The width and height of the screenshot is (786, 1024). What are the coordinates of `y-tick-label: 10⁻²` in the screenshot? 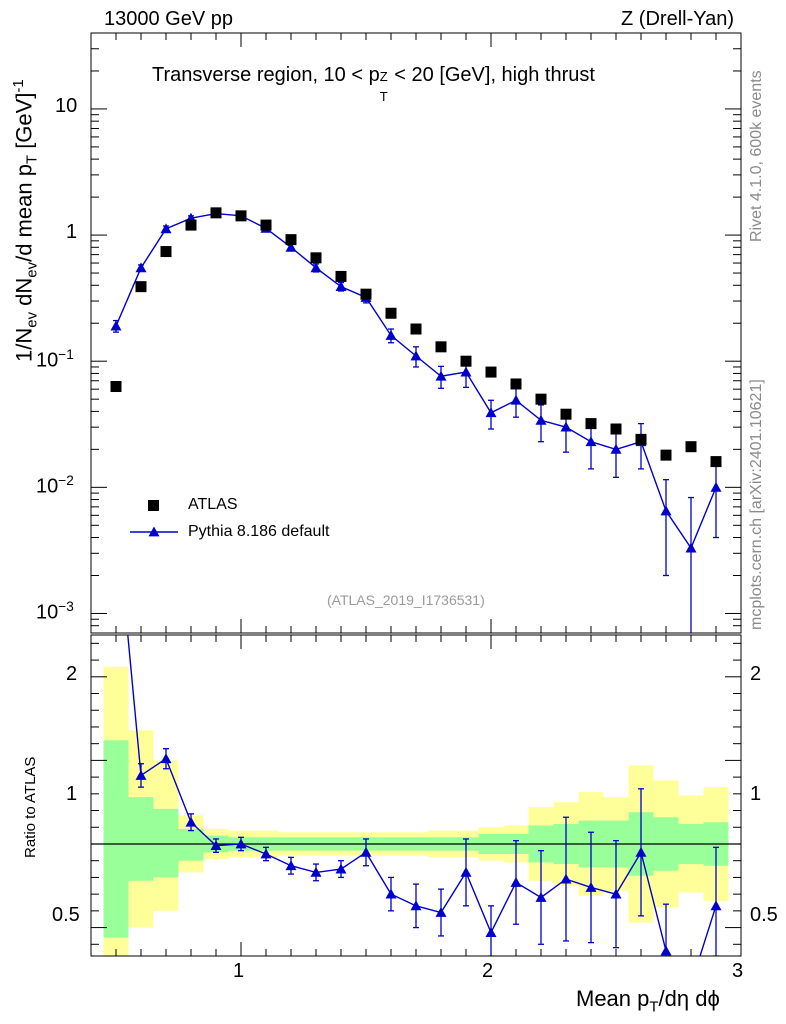 It's located at (55, 485).